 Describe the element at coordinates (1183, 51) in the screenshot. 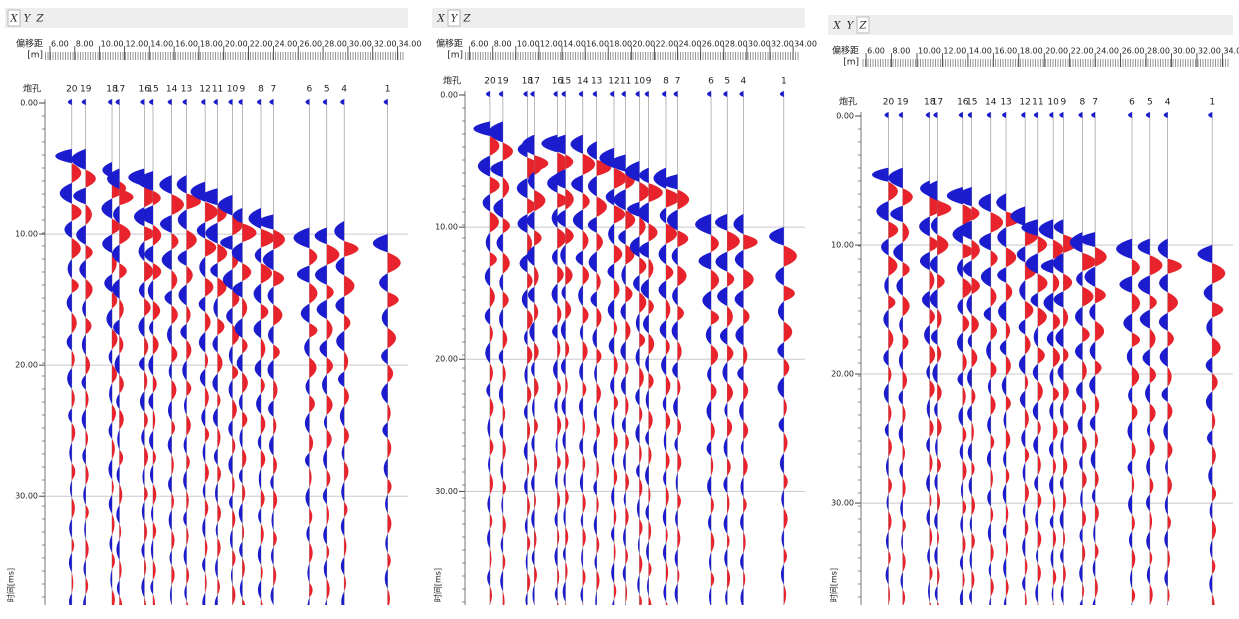

I see `x-tick-label: 30.00` at that location.